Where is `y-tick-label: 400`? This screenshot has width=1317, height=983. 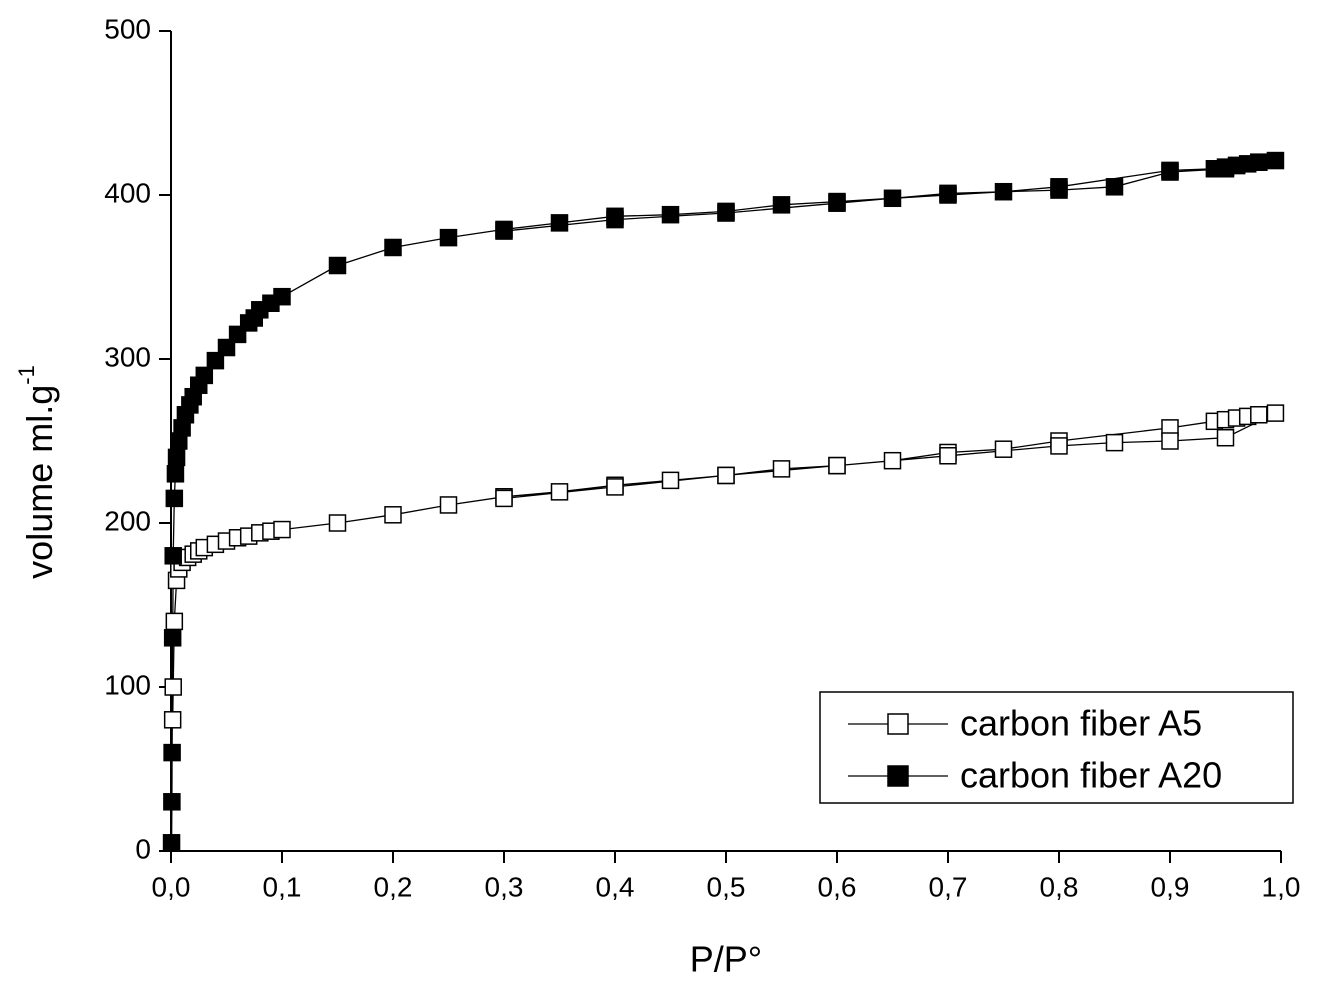
y-tick-label: 400 is located at coordinates (127, 192).